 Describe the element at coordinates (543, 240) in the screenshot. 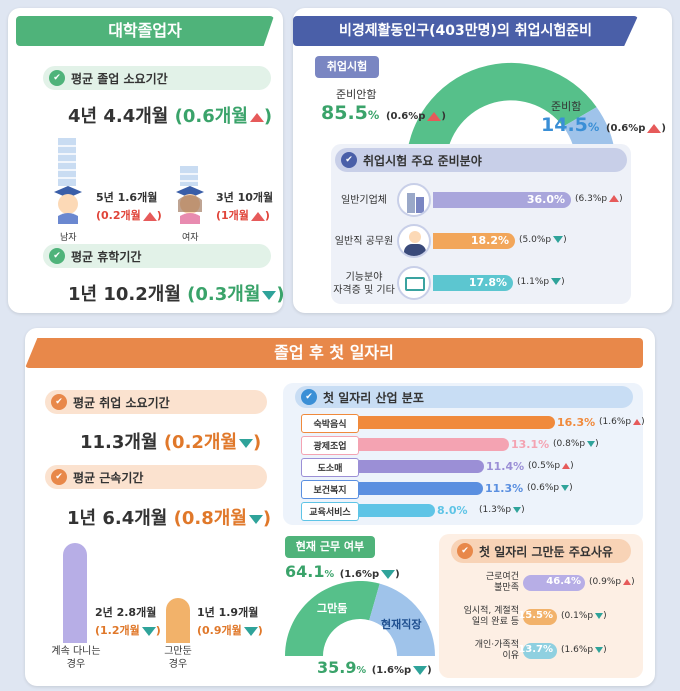

I see `field-change: (5.0%p)` at that location.